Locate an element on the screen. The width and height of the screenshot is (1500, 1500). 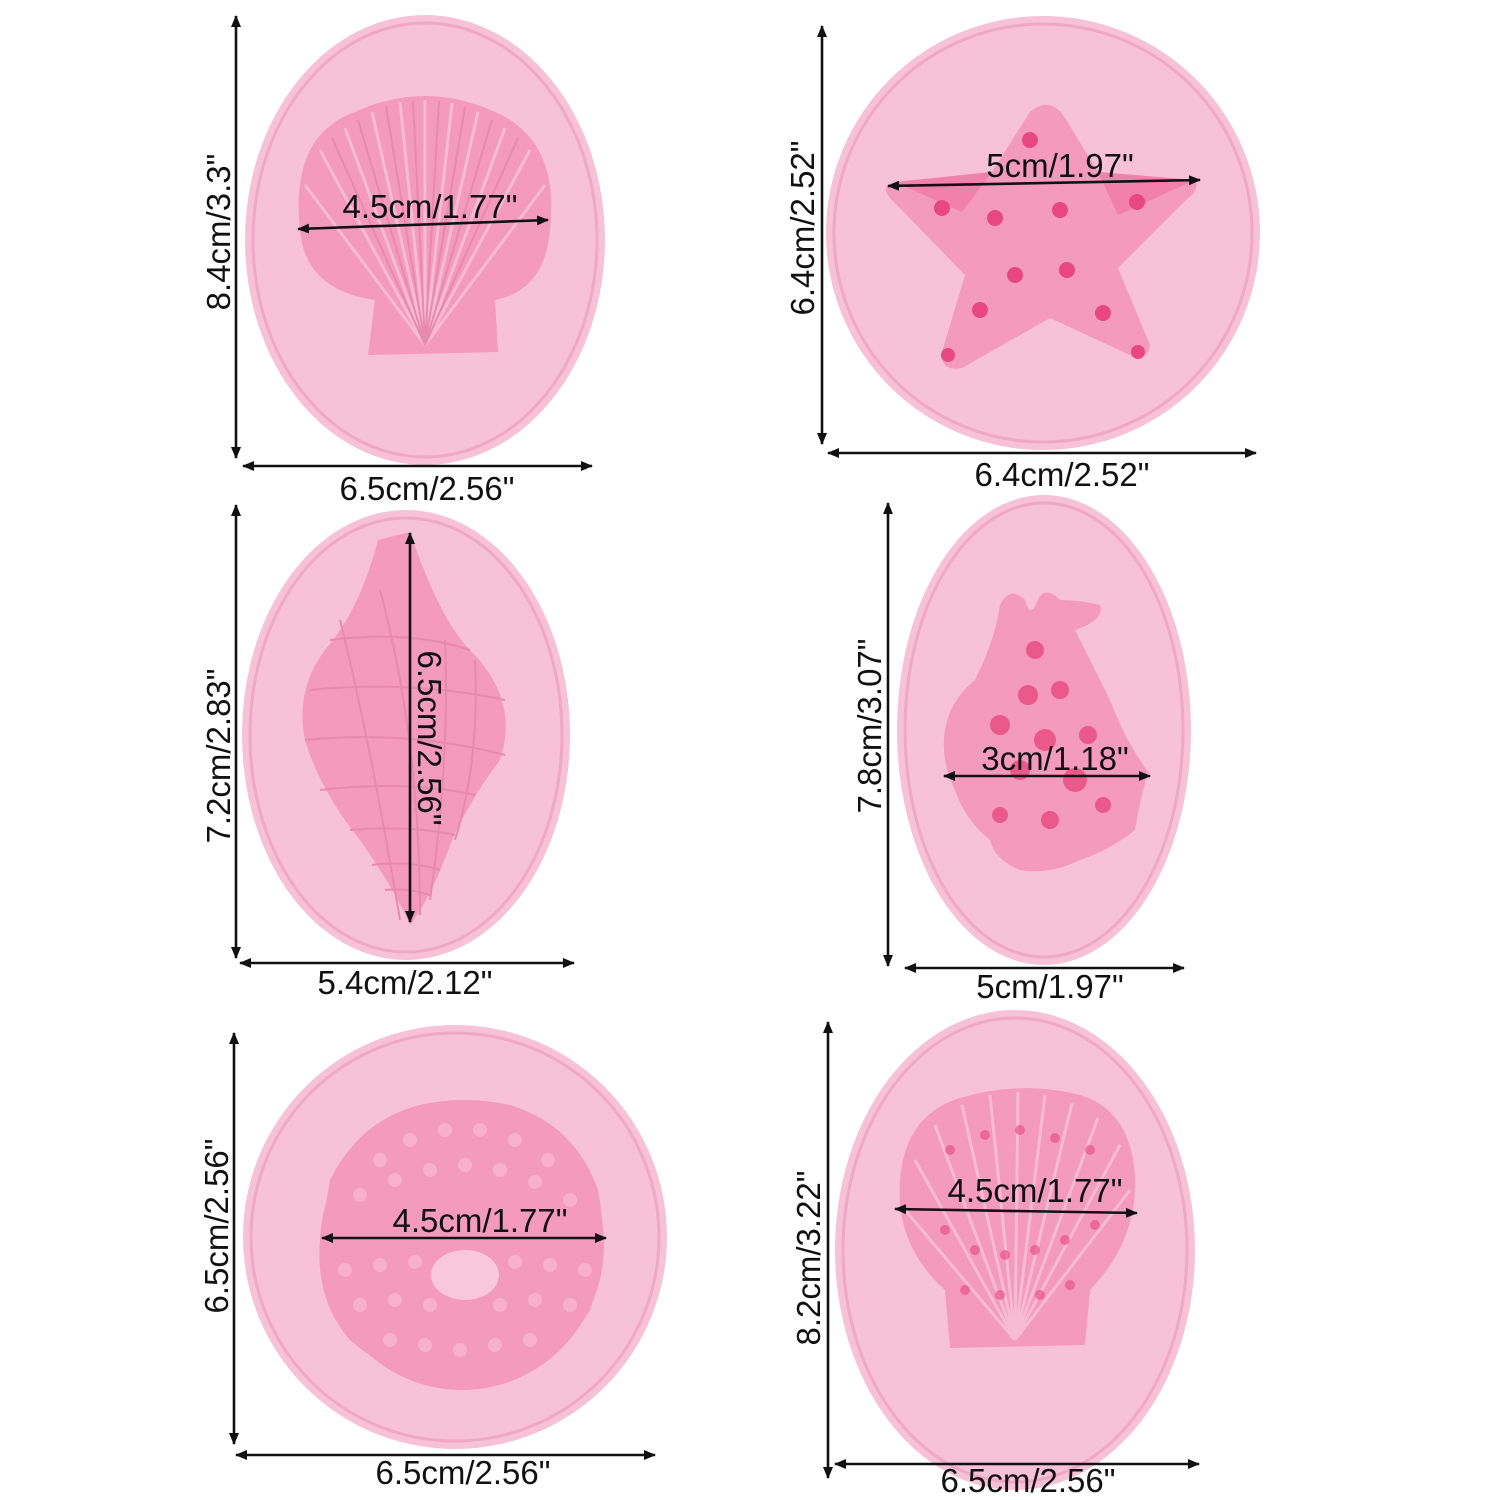
height-label: 7.8cm/3.07" is located at coordinates (869, 726).